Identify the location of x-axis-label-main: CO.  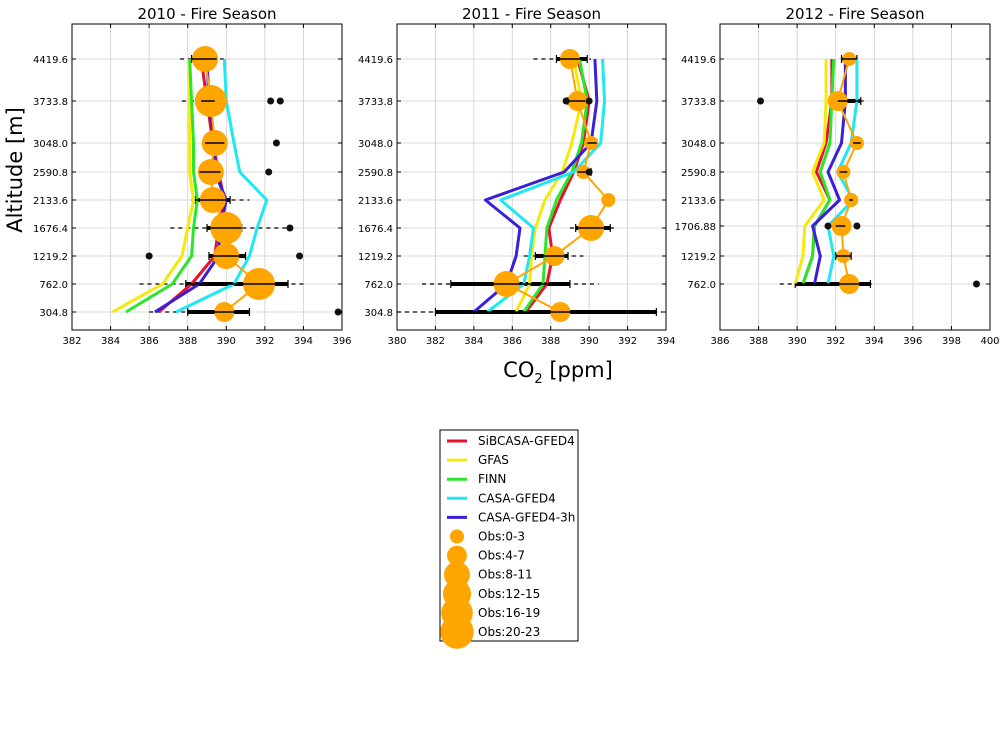
(518, 370).